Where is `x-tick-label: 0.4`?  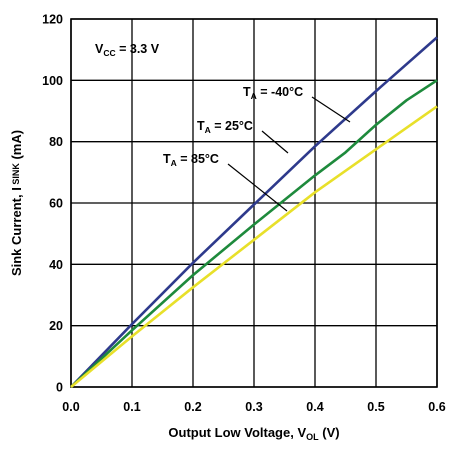
x-tick-label: 0.4 is located at coordinates (314, 407).